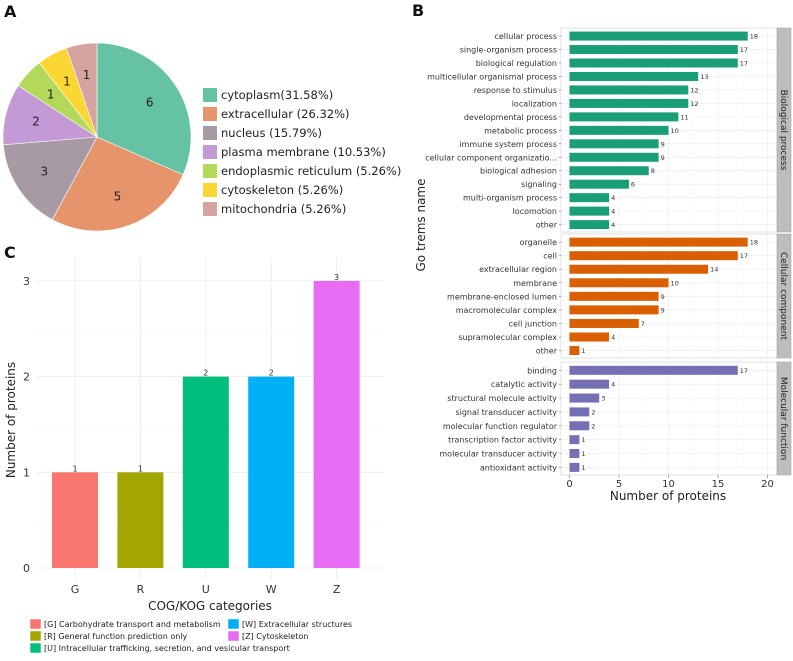 The image size is (793, 661). What do you see at coordinates (508, 50) in the screenshot?
I see `go-term-label: single-organism process` at bounding box center [508, 50].